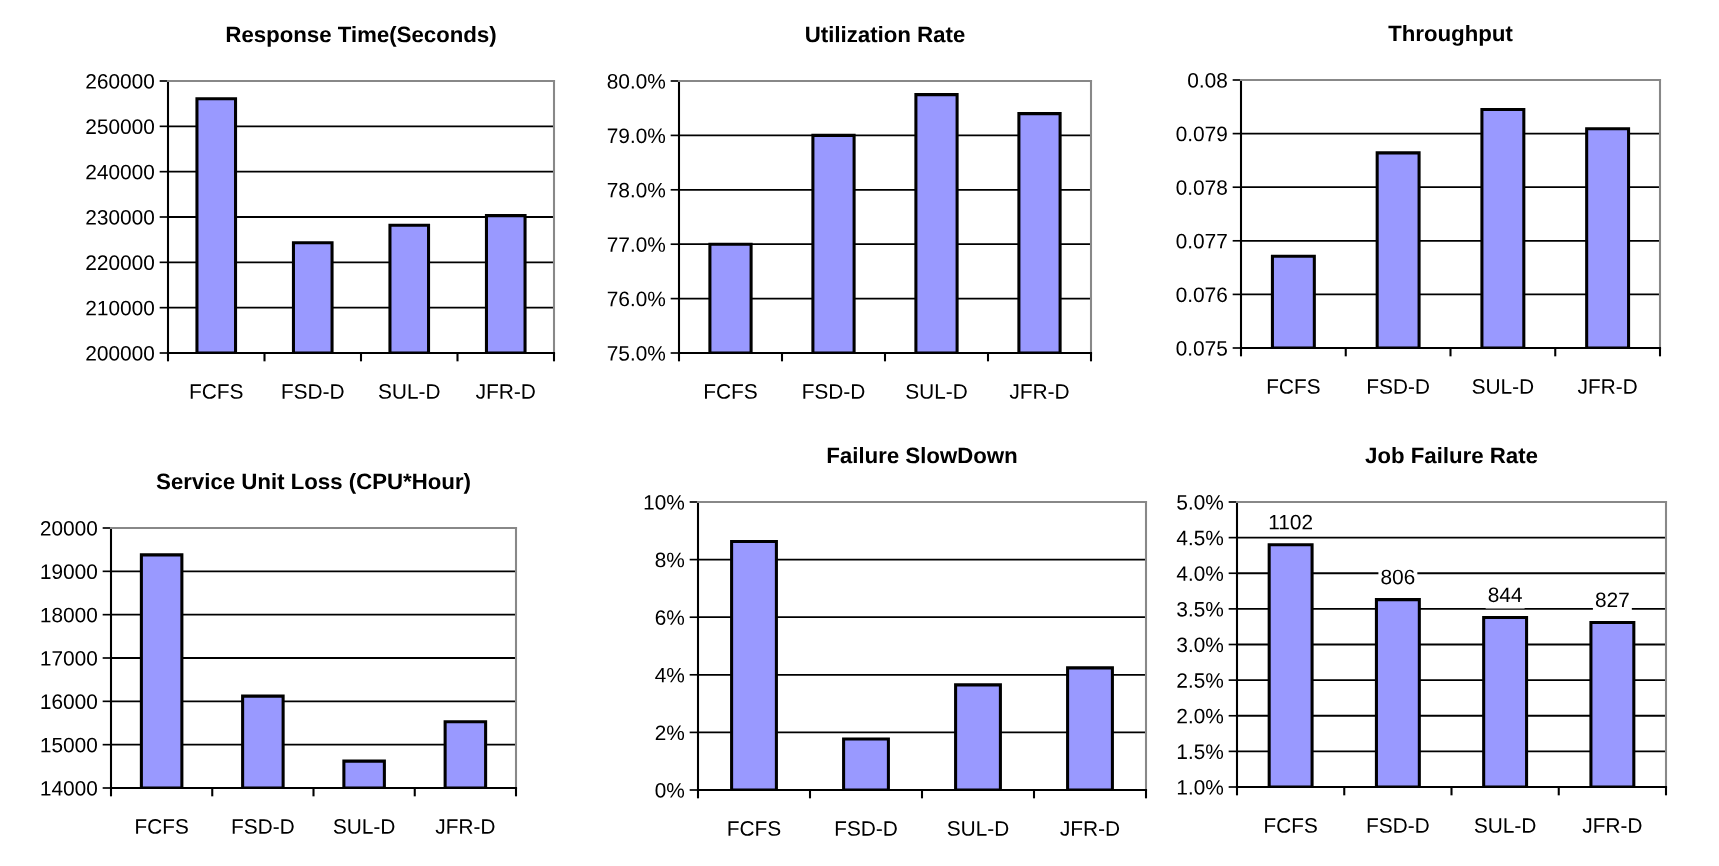 Image resolution: width=1719 pixels, height=866 pixels. I want to click on y-tick-label: 10%, so click(664, 502).